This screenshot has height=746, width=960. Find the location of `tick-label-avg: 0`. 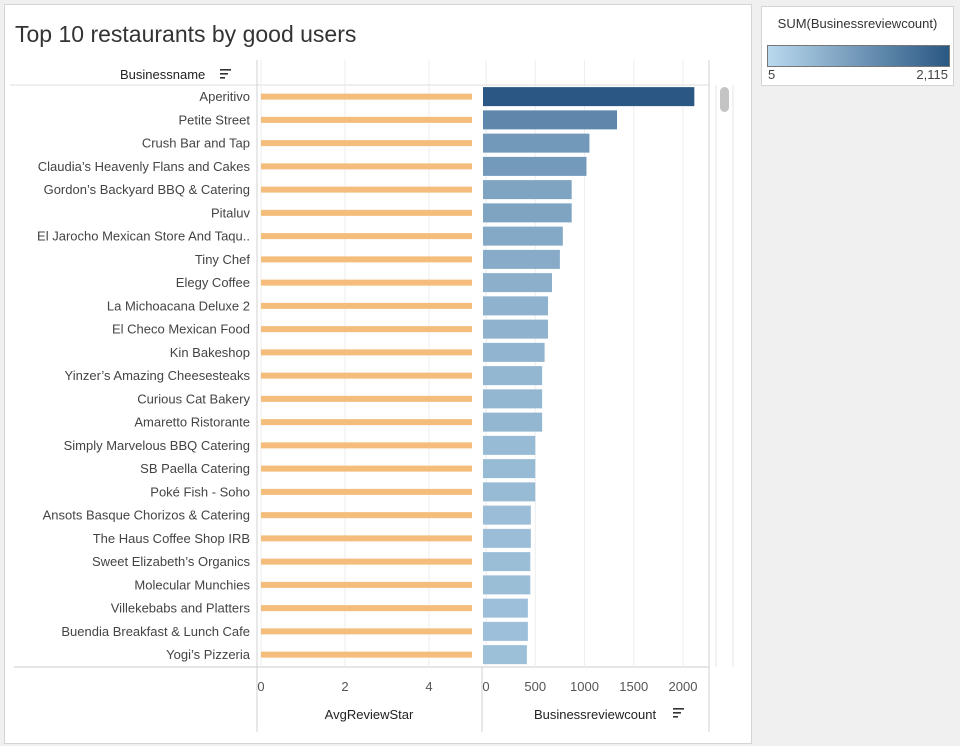

tick-label-avg: 0 is located at coordinates (260, 686).